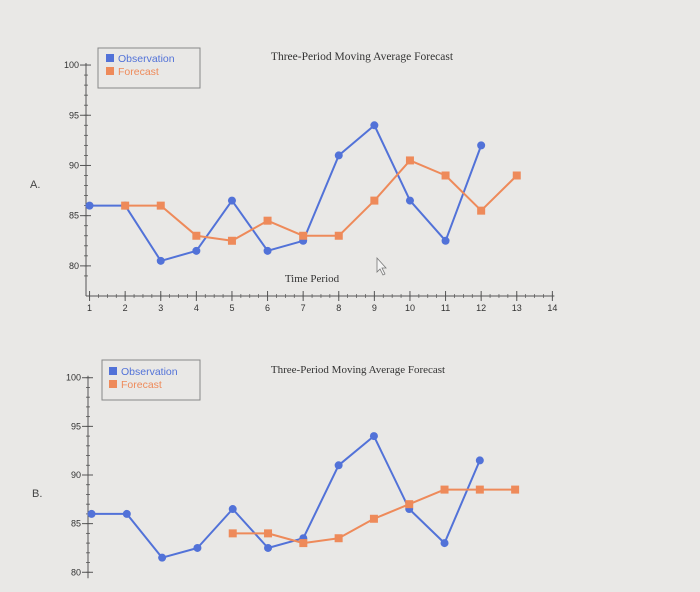 Image resolution: width=700 pixels, height=592 pixels. What do you see at coordinates (37, 494) in the screenshot?
I see `option-label-b: B.` at bounding box center [37, 494].